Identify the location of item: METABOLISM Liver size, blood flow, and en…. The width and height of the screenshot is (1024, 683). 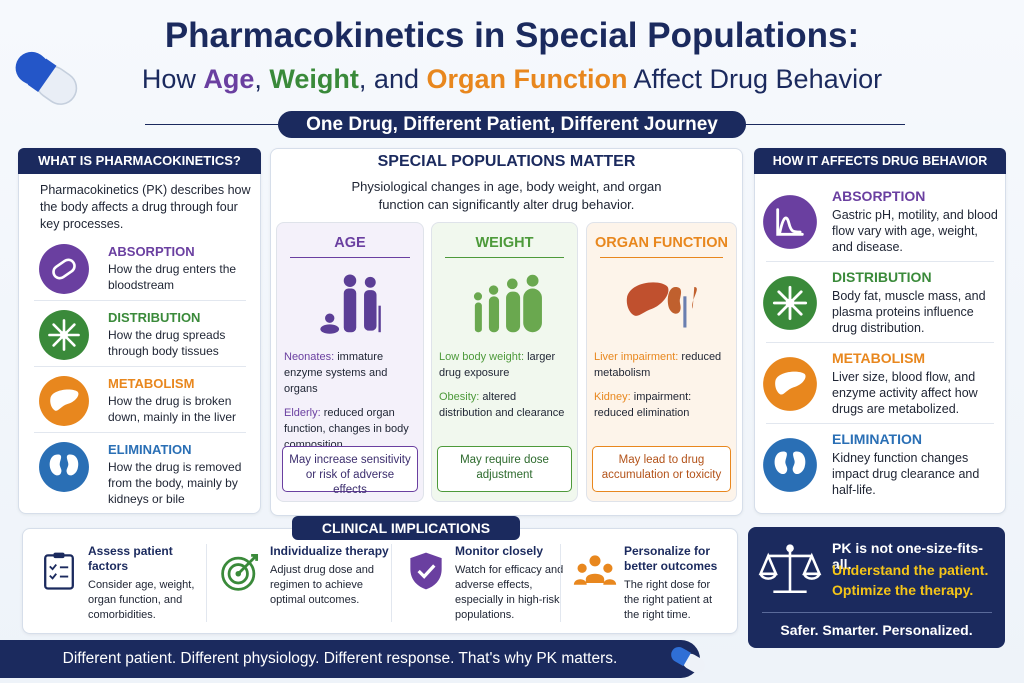
(915, 383).